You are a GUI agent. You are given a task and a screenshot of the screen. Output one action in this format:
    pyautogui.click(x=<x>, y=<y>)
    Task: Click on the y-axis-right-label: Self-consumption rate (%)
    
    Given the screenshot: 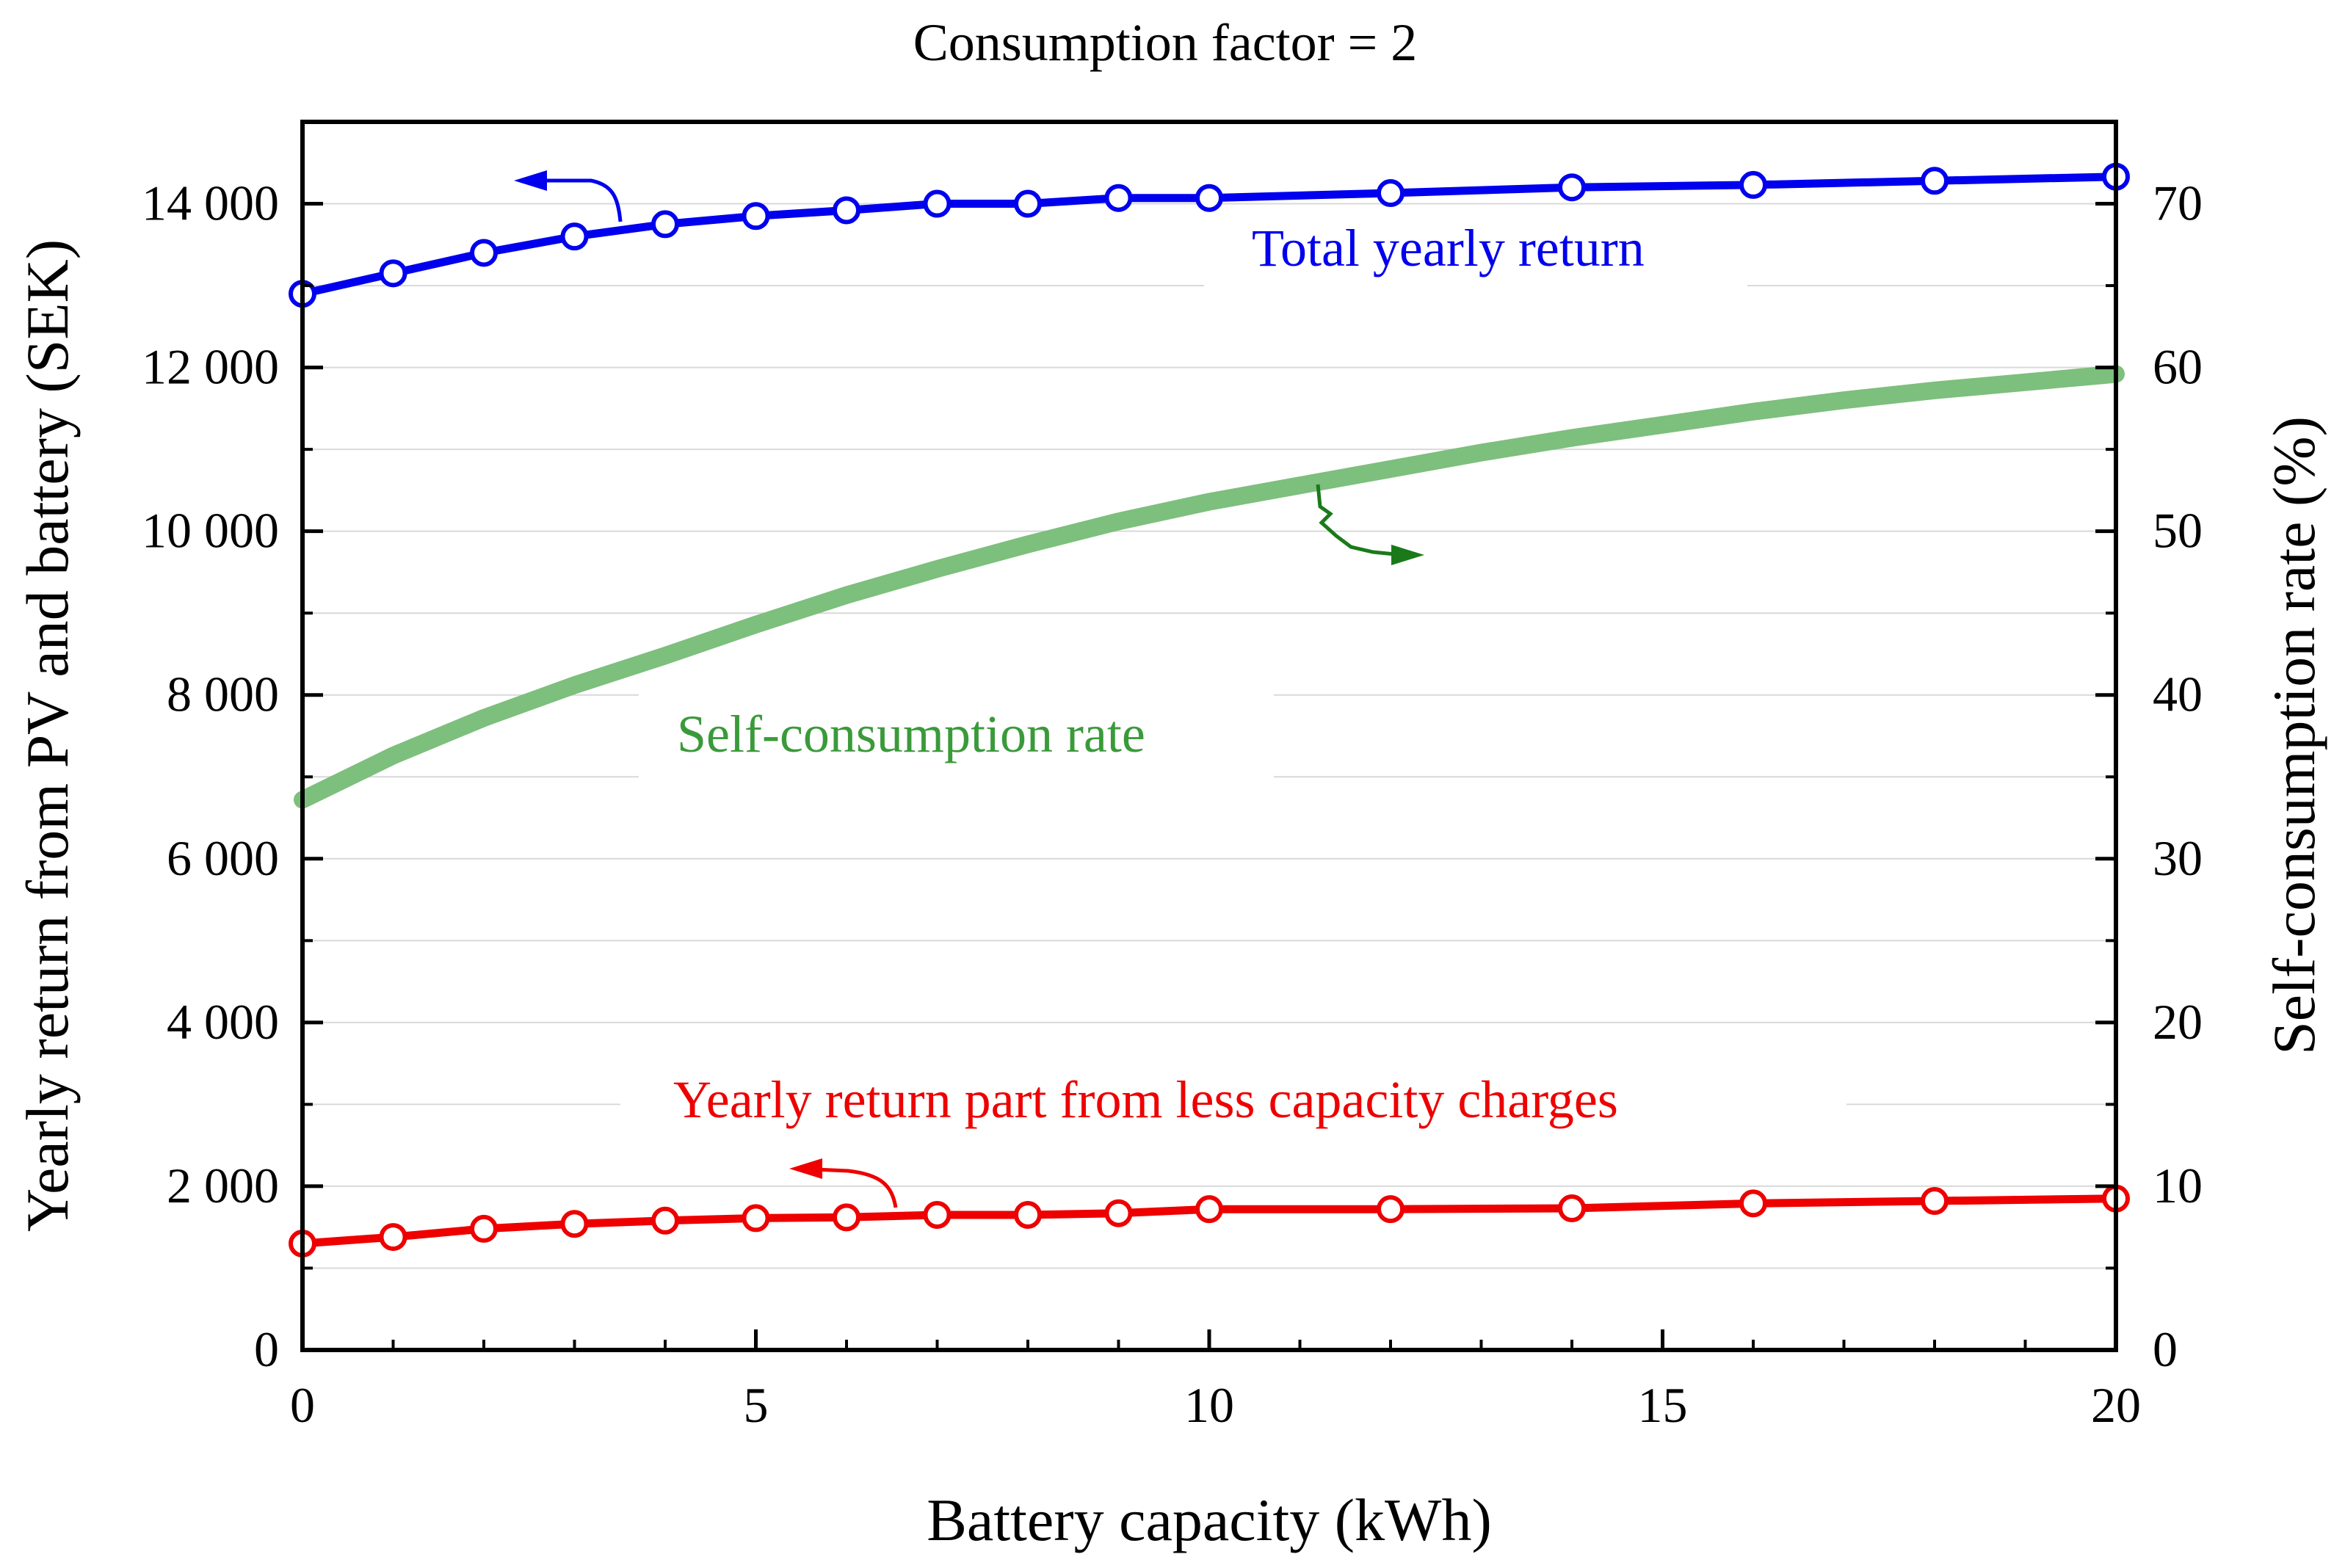 What is the action you would take?
    pyautogui.click(x=2294, y=735)
    